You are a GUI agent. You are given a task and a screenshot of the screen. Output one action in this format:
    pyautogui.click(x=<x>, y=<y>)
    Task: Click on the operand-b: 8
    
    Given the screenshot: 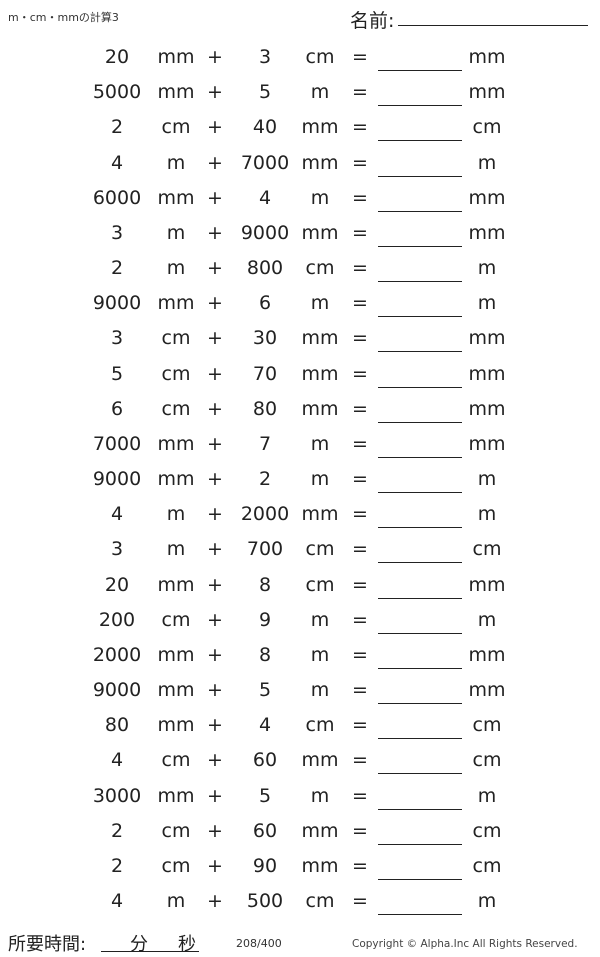 What is the action you would take?
    pyautogui.click(x=265, y=654)
    